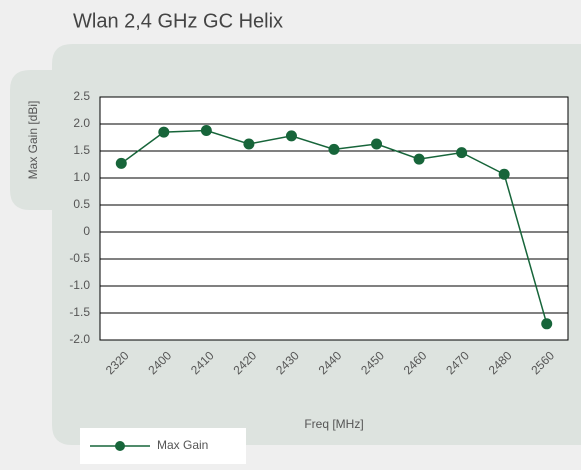 The width and height of the screenshot is (581, 470). What do you see at coordinates (79, 285) in the screenshot?
I see `y-tick-label: -1.0` at bounding box center [79, 285].